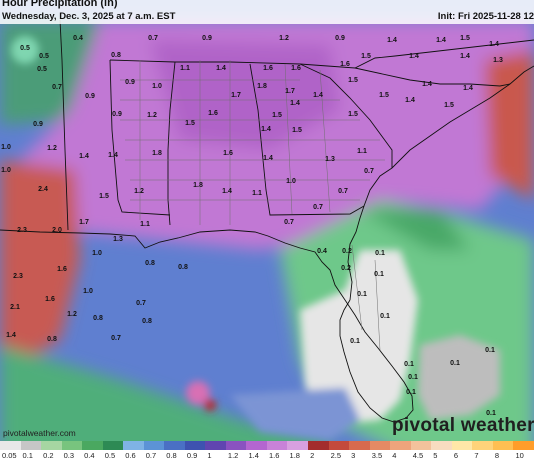 This screenshot has width=534, height=462. What do you see at coordinates (330, 159) in the screenshot?
I see `precip-value-label: 1.3` at bounding box center [330, 159].